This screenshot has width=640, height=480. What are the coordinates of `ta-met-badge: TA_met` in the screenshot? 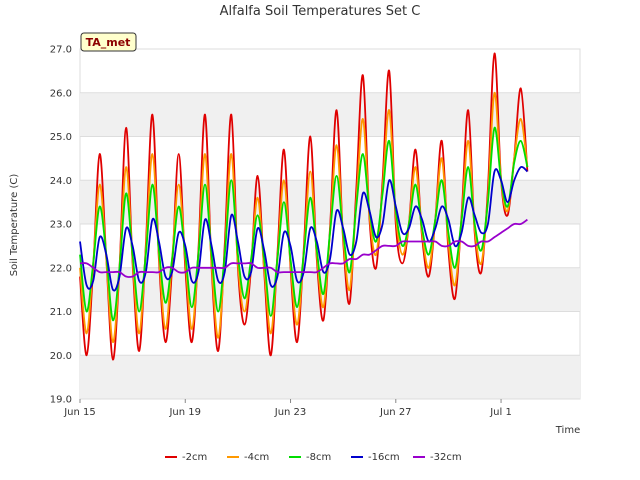 It's located at (108, 42).